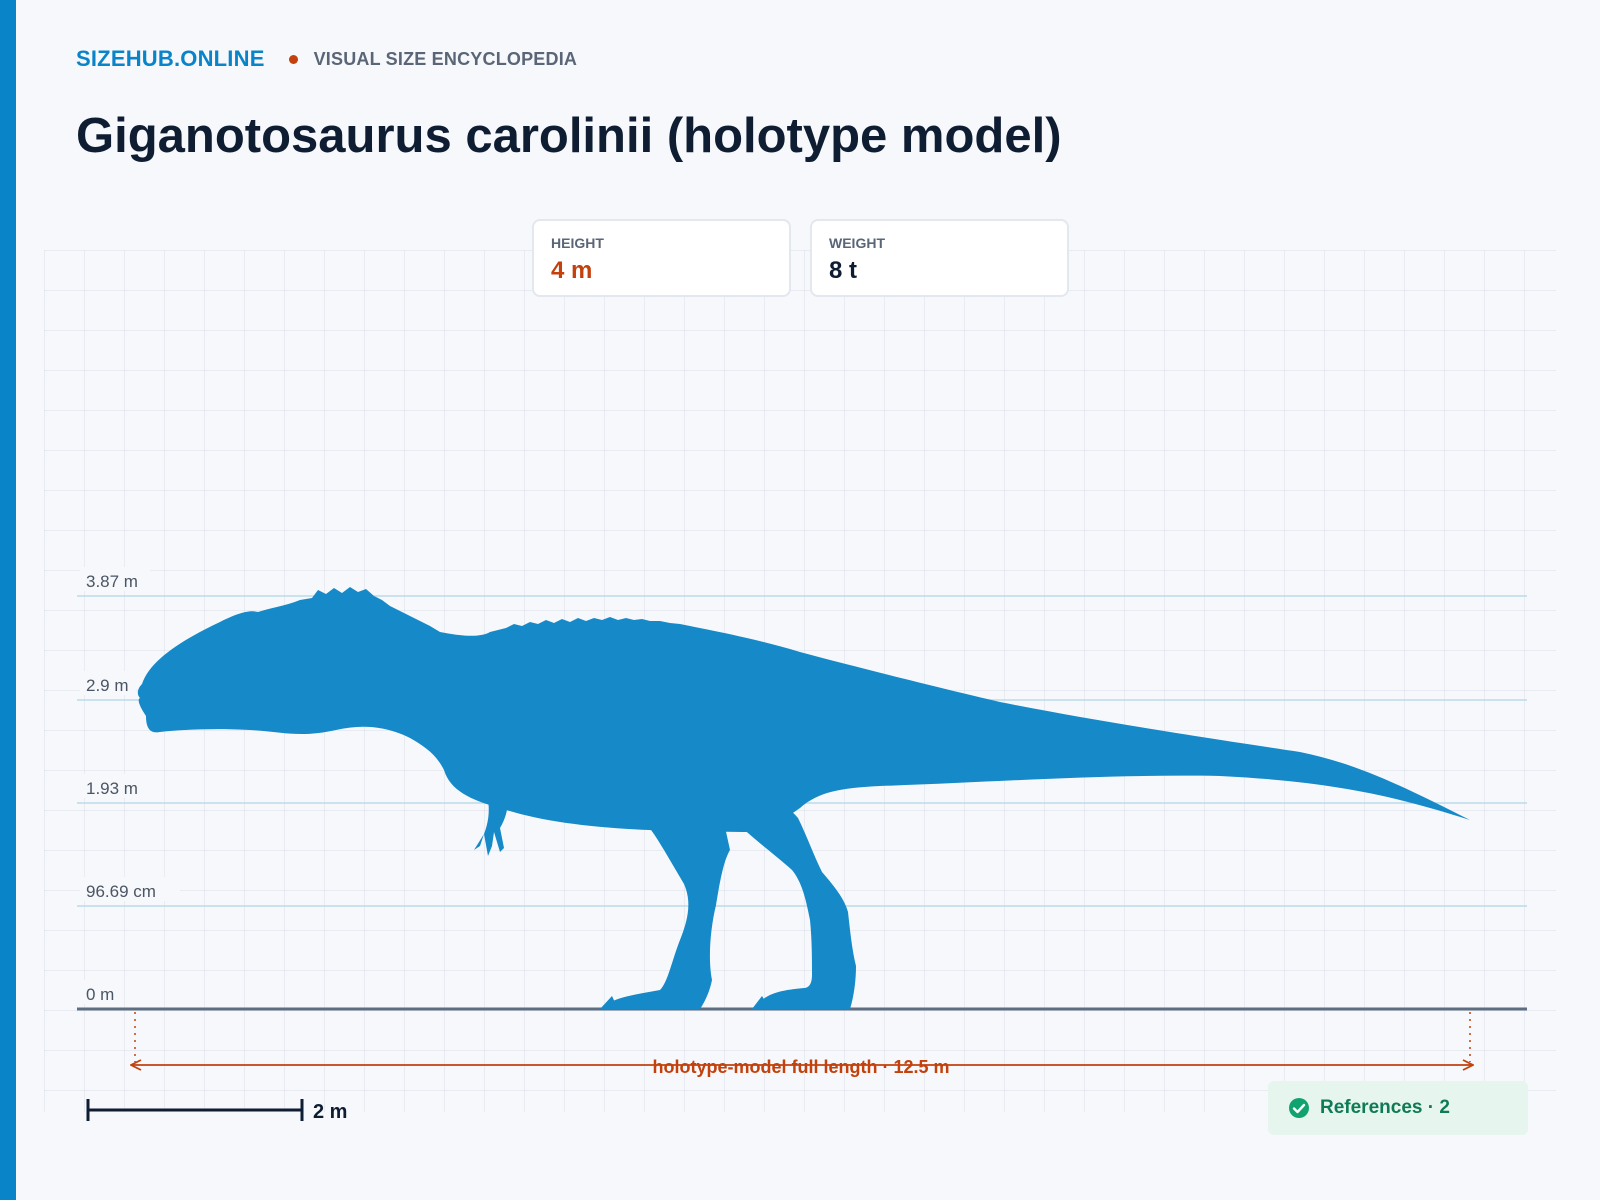 The height and width of the screenshot is (1200, 1600). What do you see at coordinates (107, 685) in the screenshot?
I see `tick-label-3: 2.9 m` at bounding box center [107, 685].